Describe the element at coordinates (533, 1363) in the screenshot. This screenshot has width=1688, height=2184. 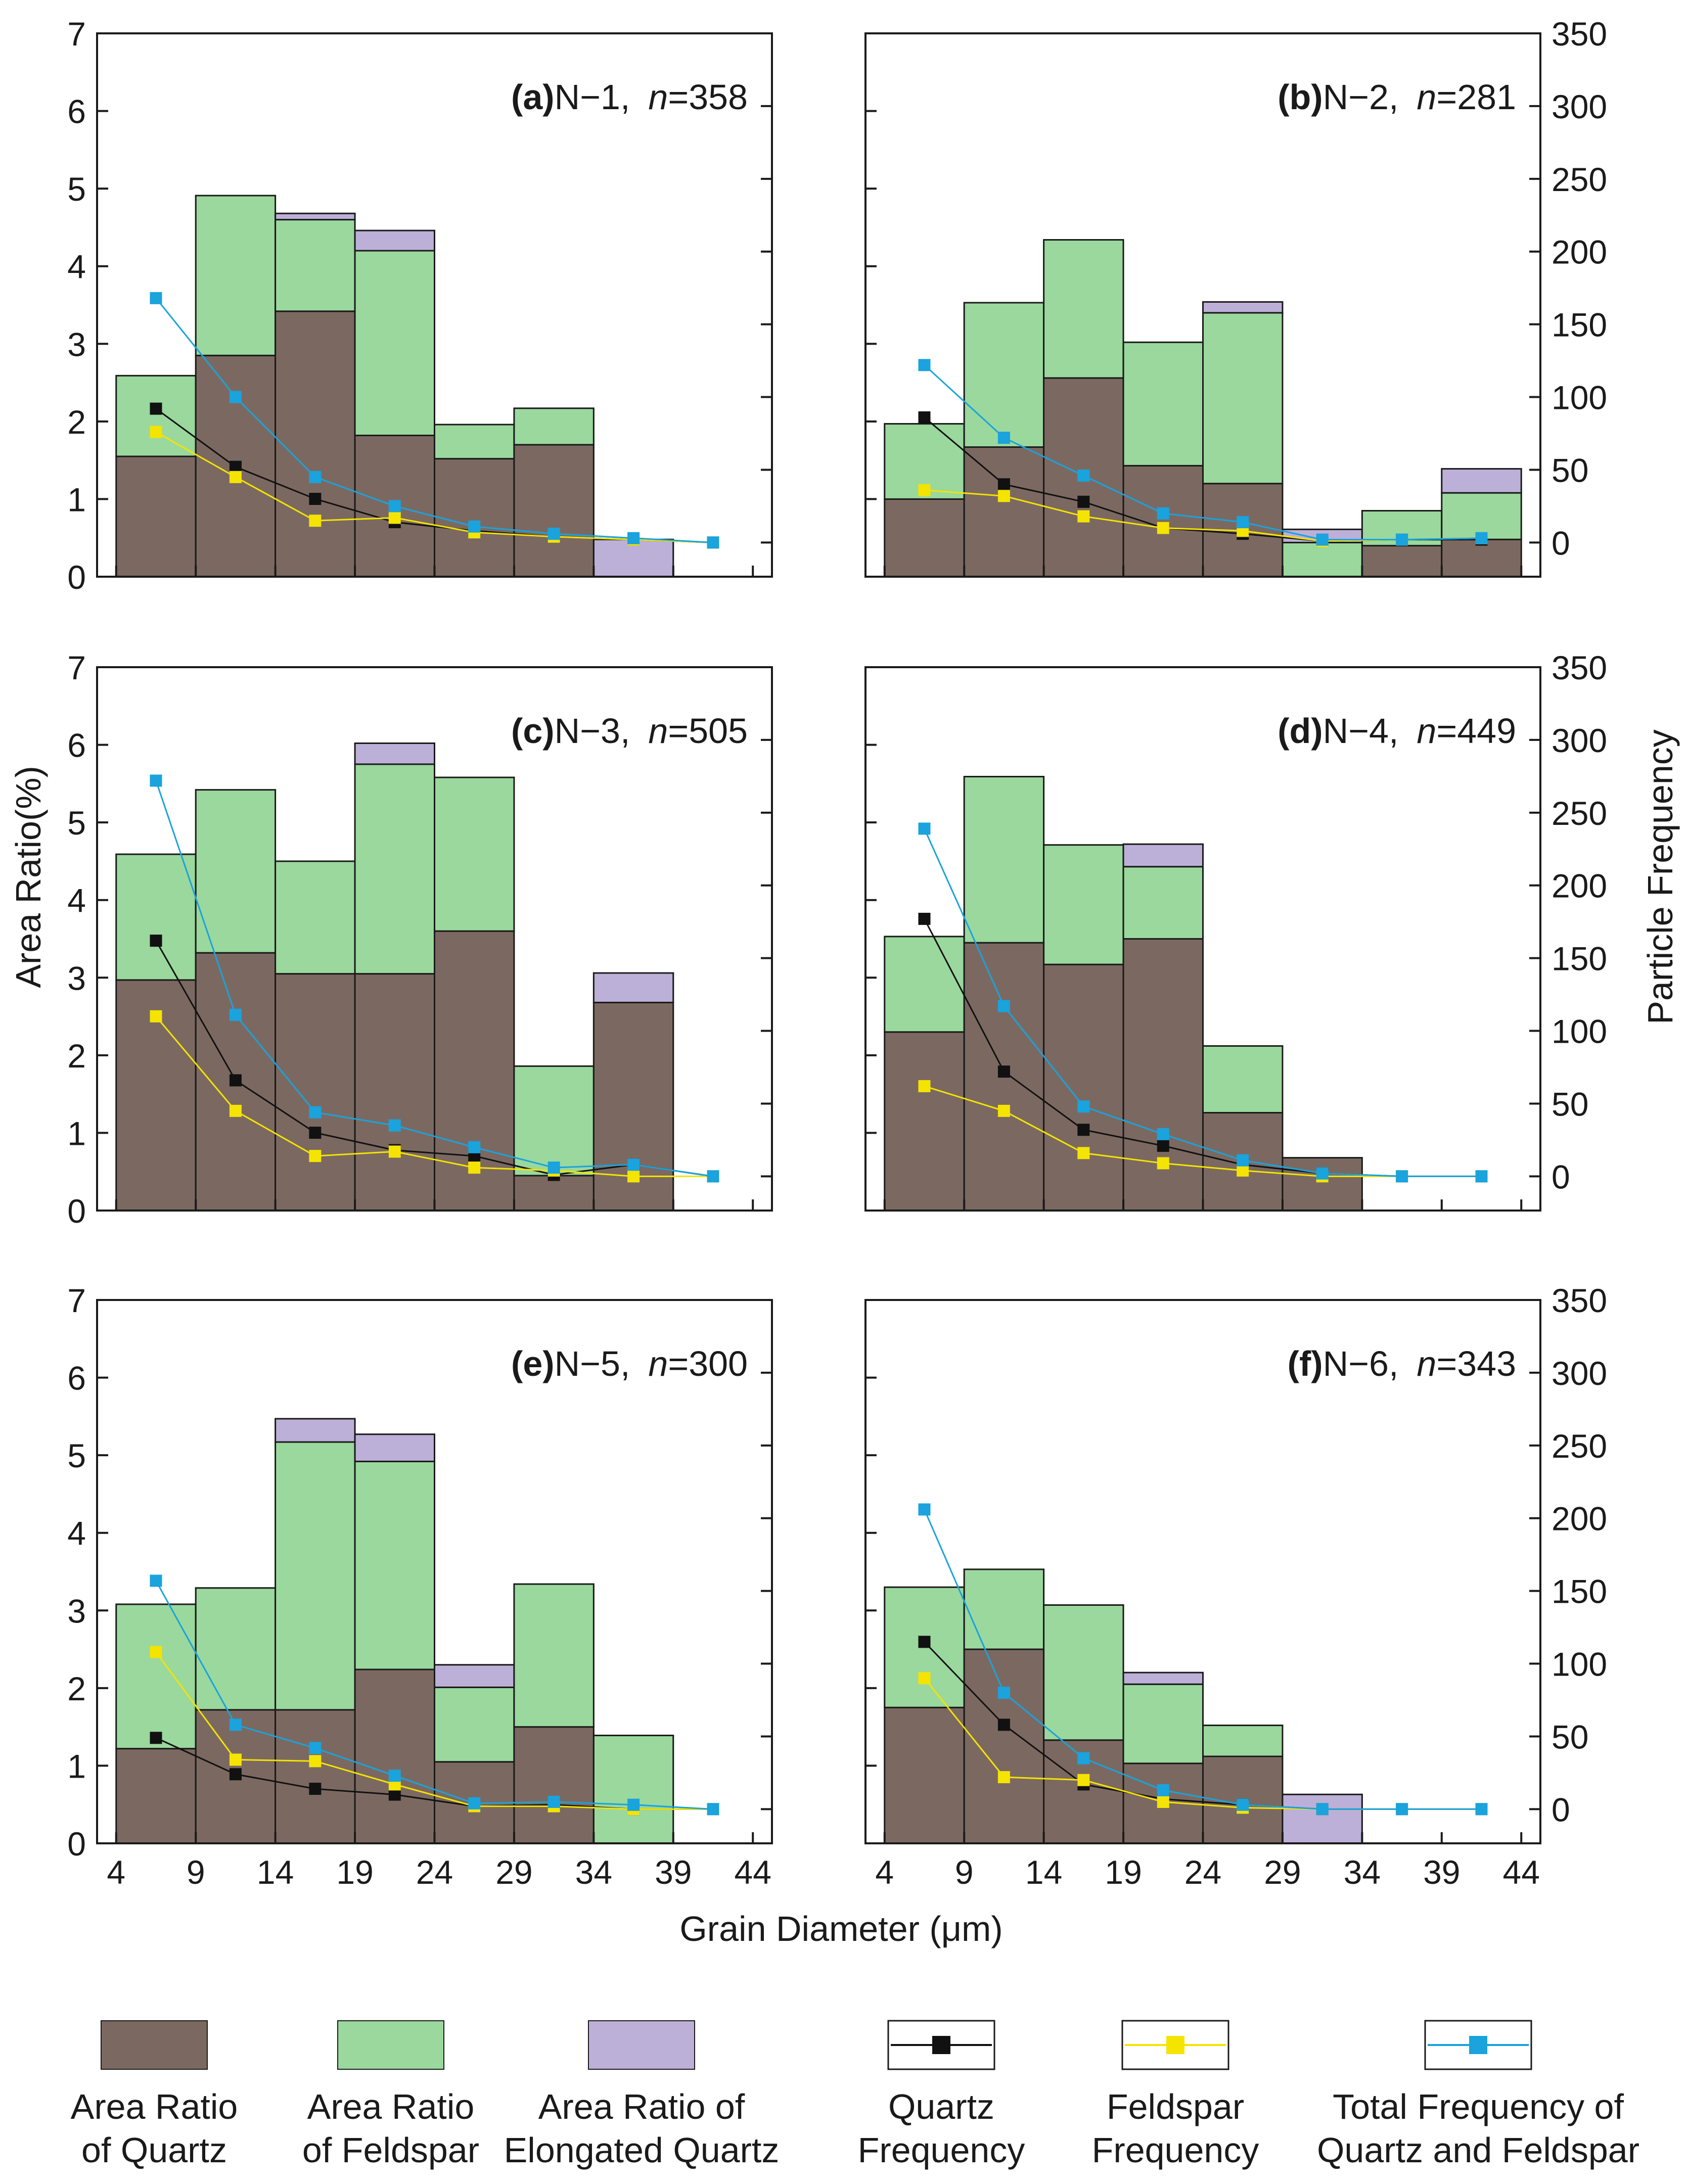
I see `panel-letter: (e)` at that location.